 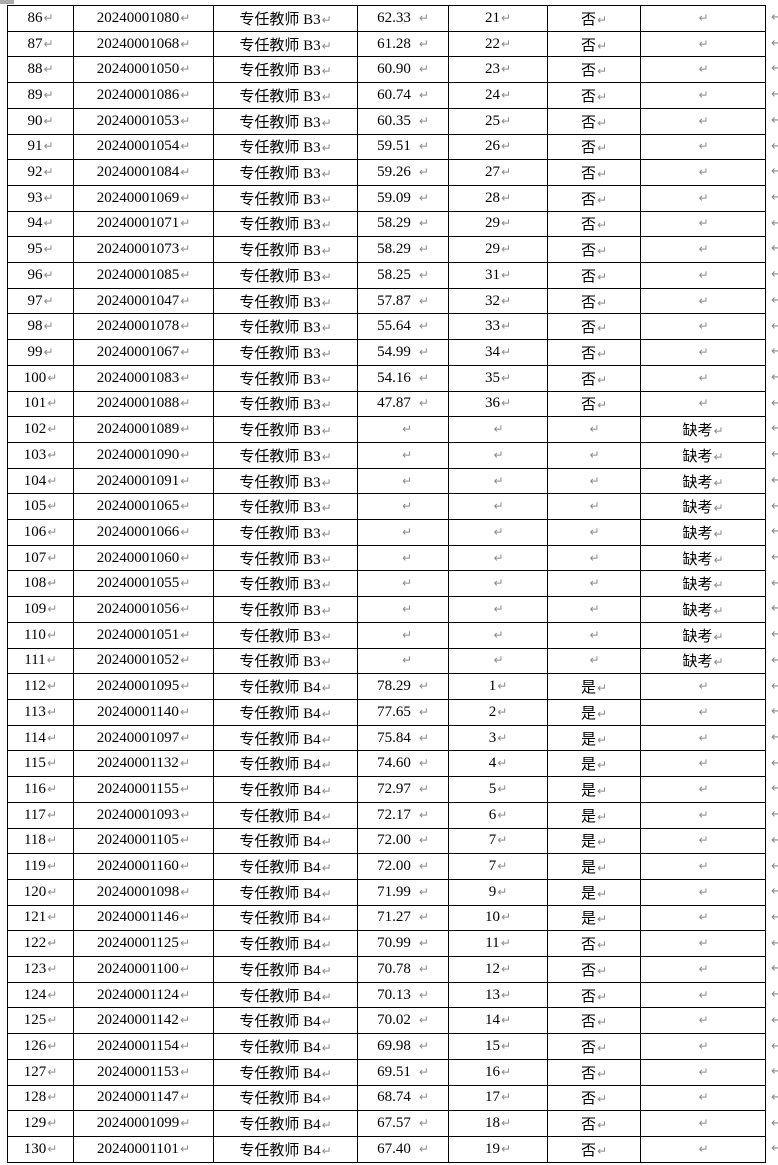 What do you see at coordinates (40, 1021) in the screenshot?
I see `serial-cell: 125↵` at bounding box center [40, 1021].